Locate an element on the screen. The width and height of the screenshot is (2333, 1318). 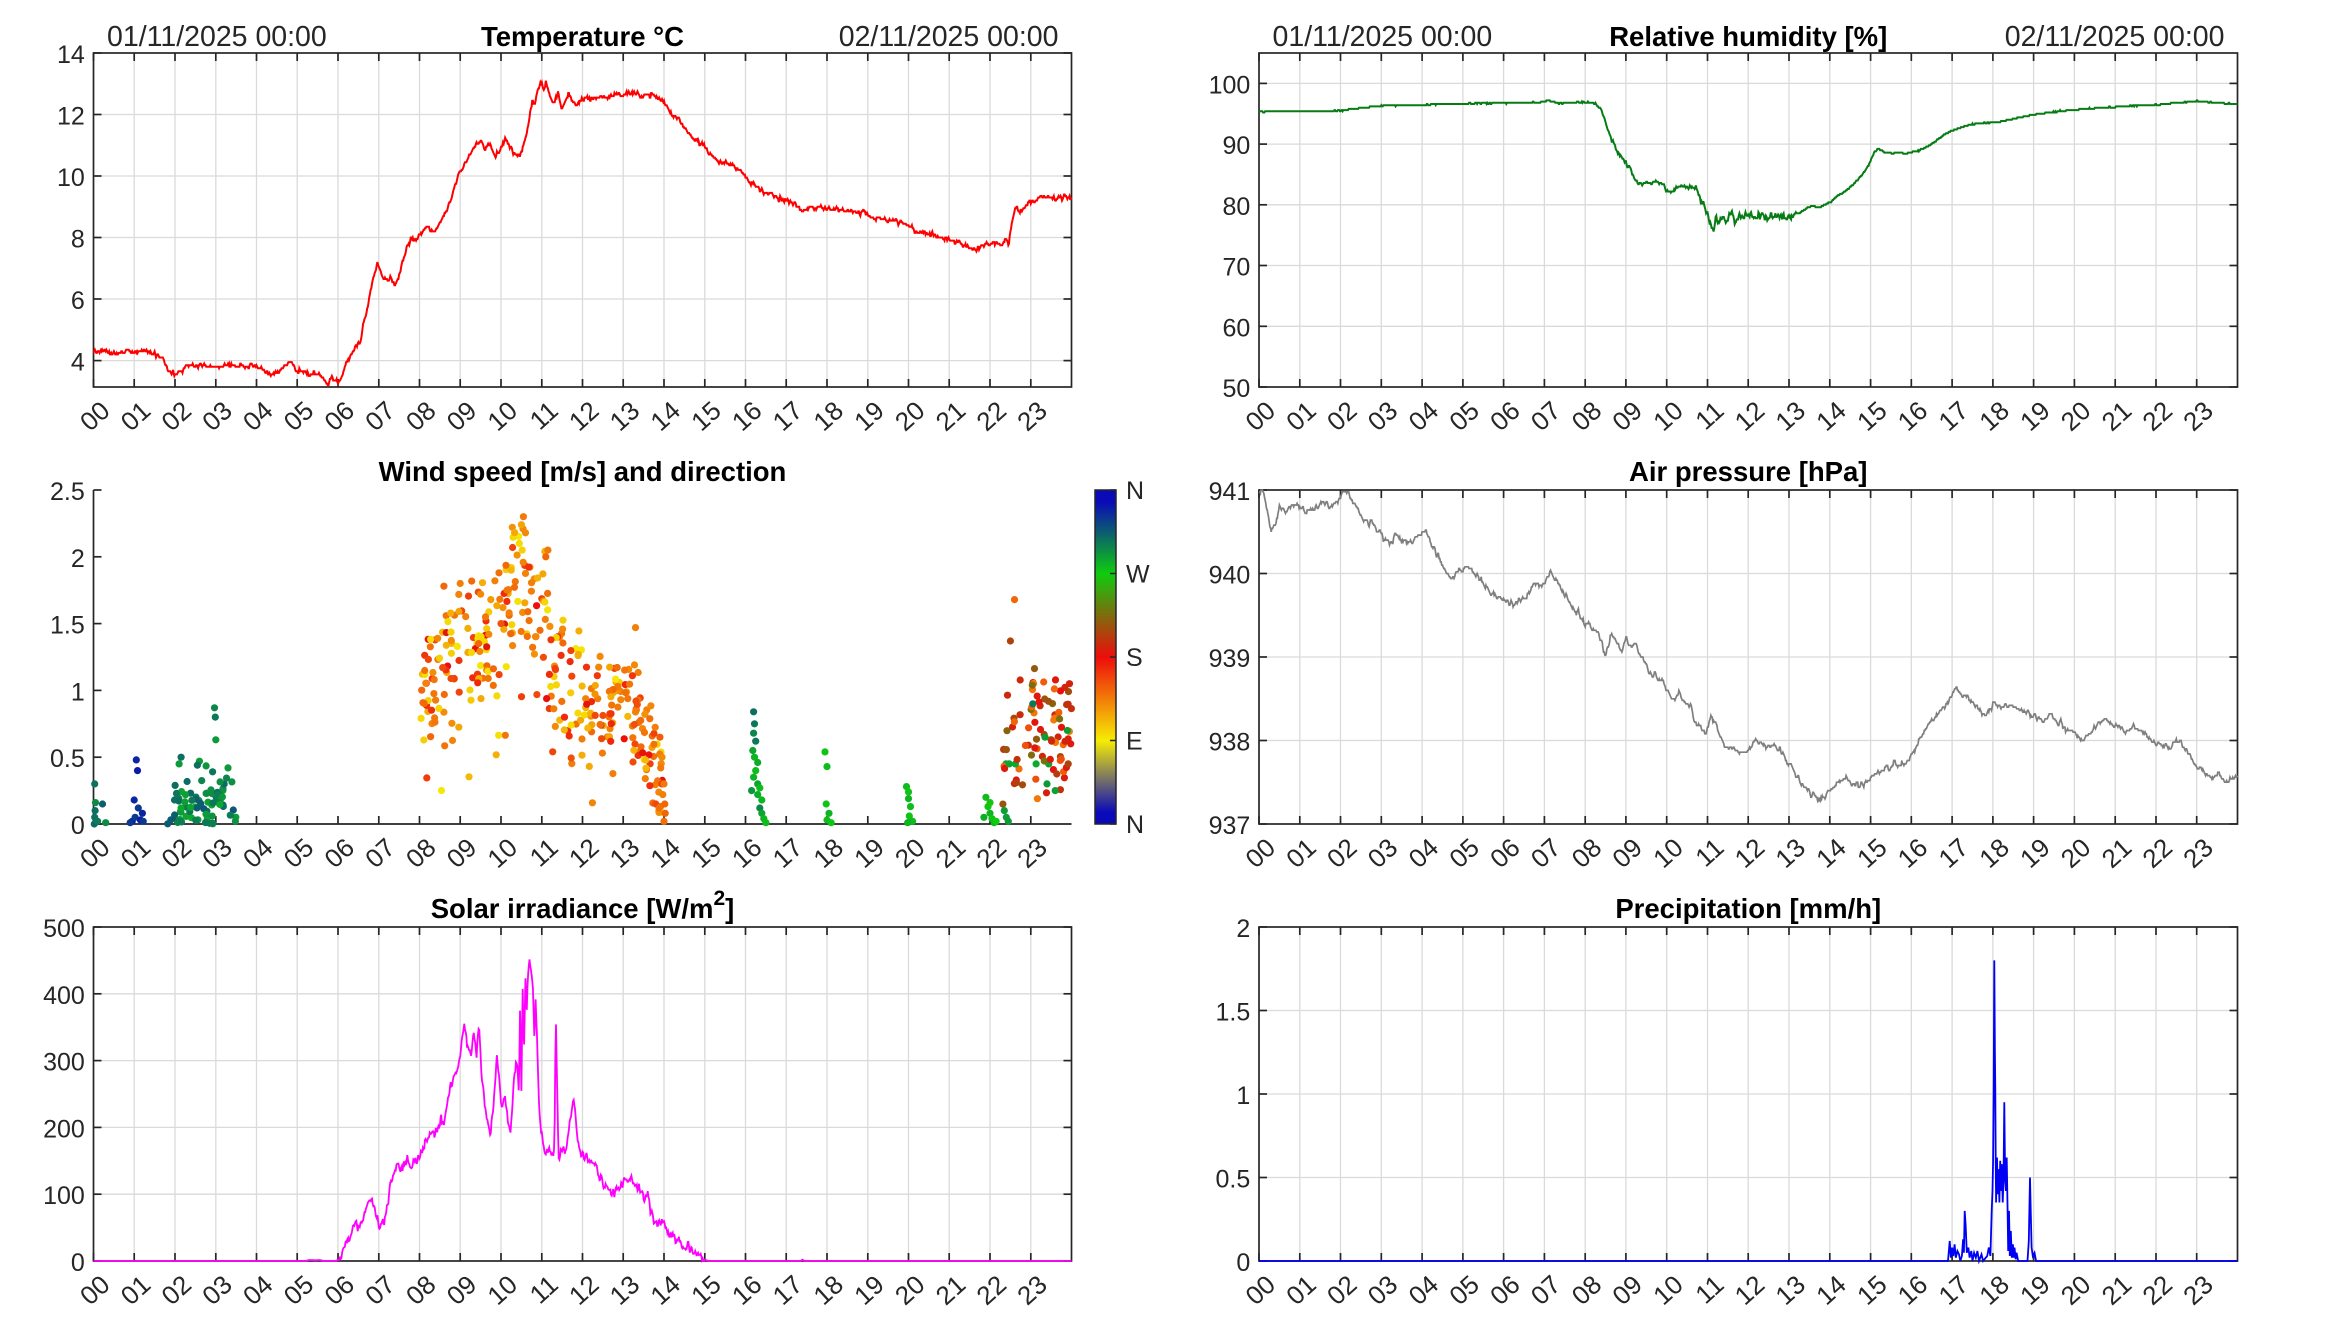
svg-text: 937 is located at coordinates (1230, 826).